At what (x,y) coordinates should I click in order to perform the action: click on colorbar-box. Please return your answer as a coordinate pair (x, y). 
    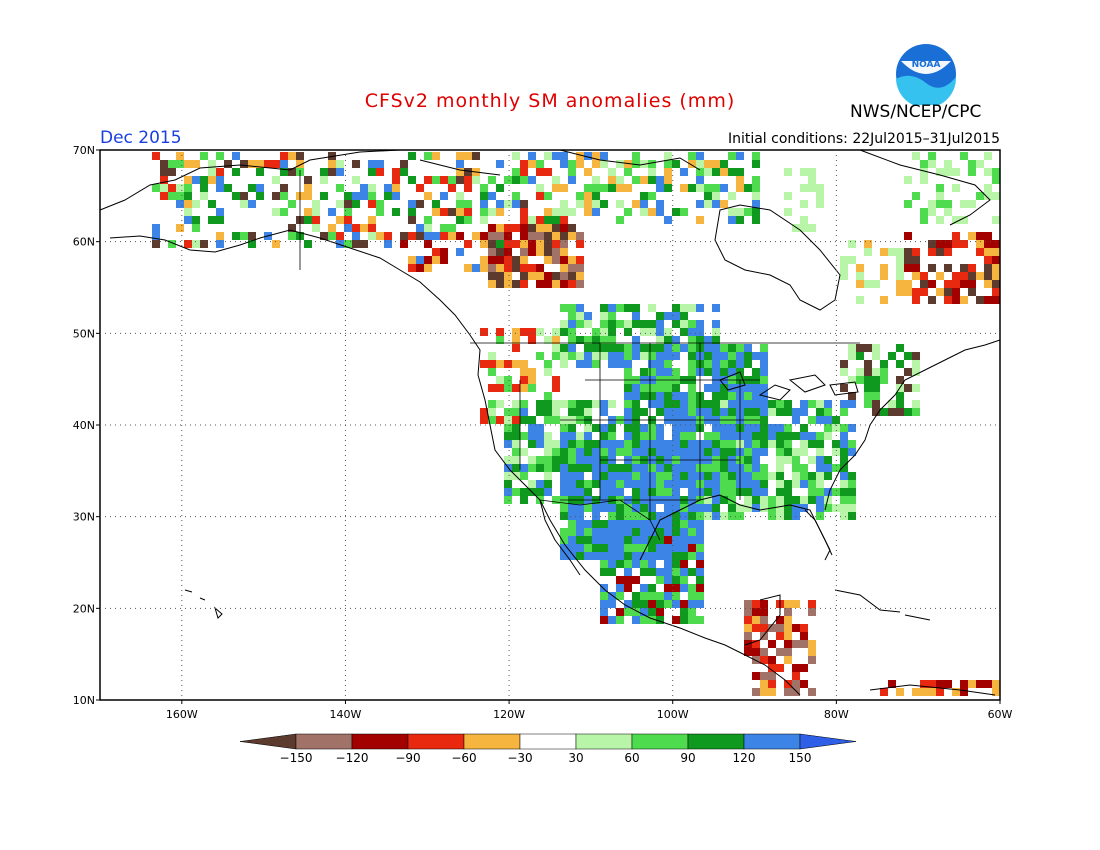
    Looking at the image, I should click on (660, 741).